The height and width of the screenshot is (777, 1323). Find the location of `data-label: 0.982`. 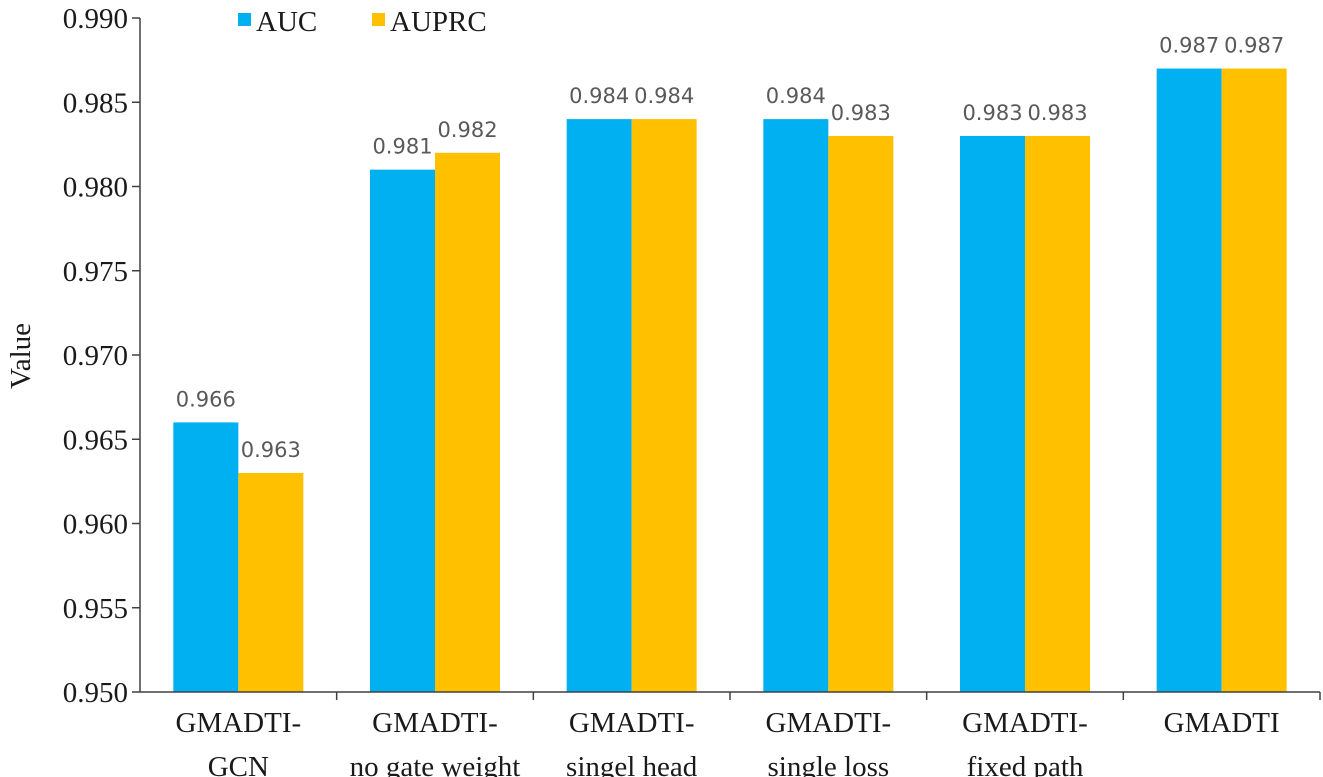

data-label: 0.982 is located at coordinates (467, 130).